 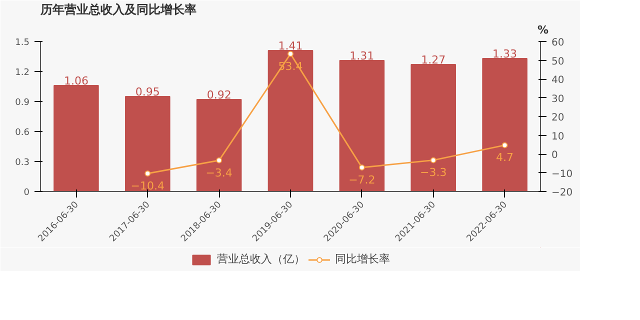 I want to click on data-label: 1.31, so click(x=362, y=56).